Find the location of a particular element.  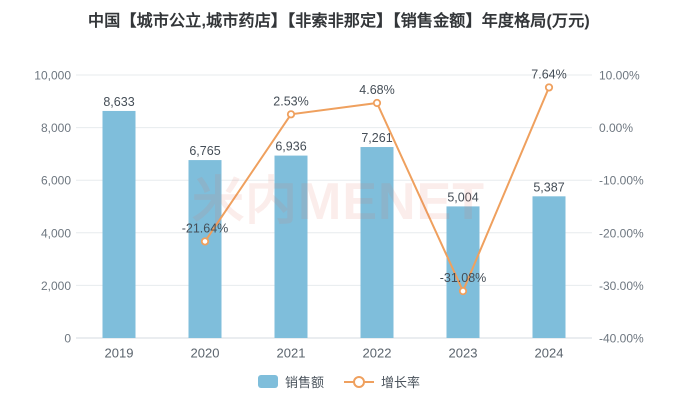

x-tick-label-2019: 2019 is located at coordinates (119, 353).